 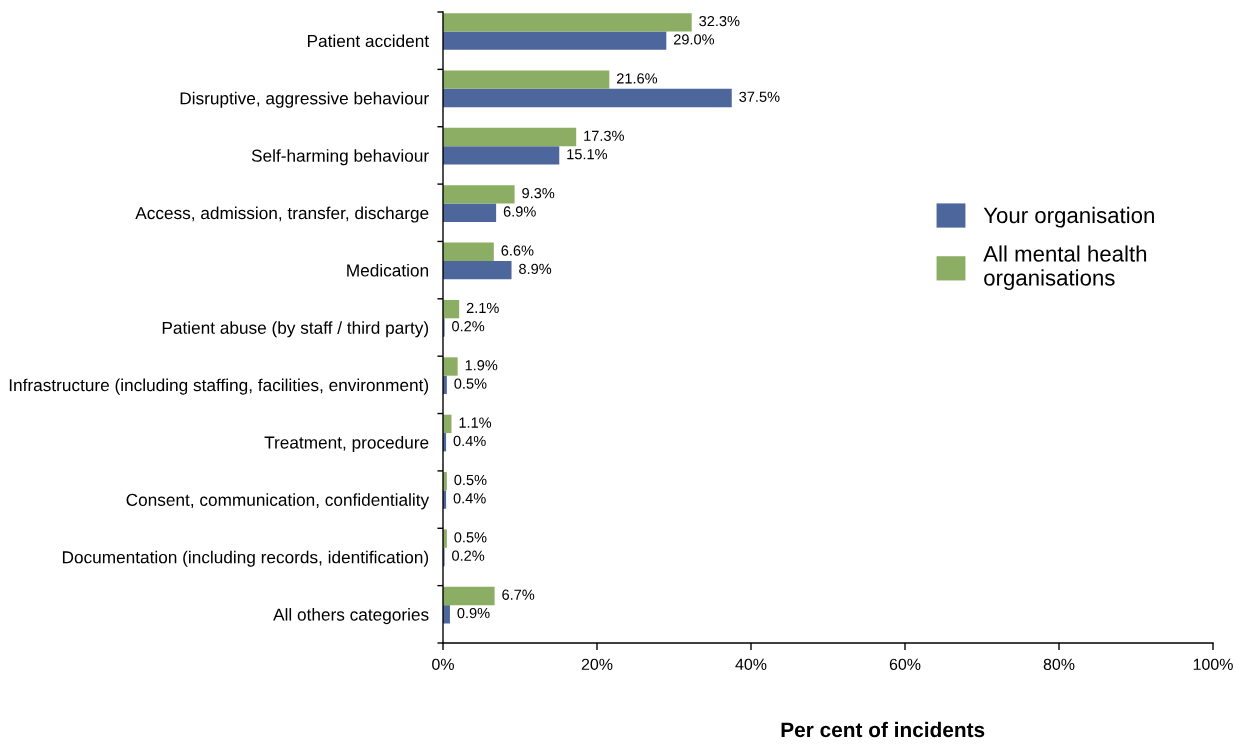 I want to click on y-tick-label: Documentation (including records, identification), so click(x=245, y=558).